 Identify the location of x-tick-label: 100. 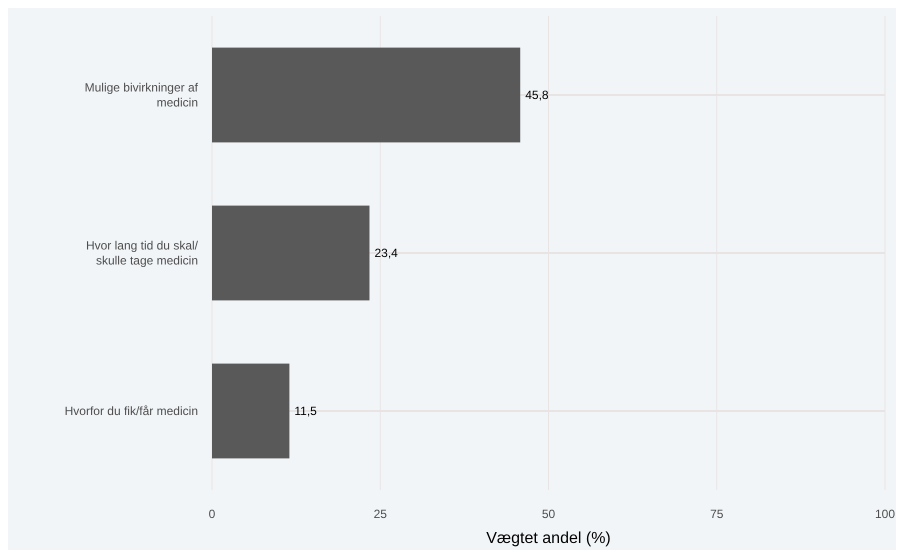
(885, 514).